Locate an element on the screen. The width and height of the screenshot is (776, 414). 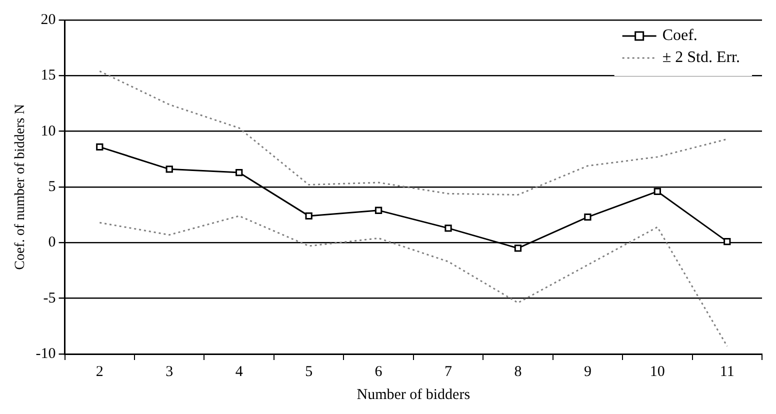
y-tick-label: -10 is located at coordinates (46, 354).